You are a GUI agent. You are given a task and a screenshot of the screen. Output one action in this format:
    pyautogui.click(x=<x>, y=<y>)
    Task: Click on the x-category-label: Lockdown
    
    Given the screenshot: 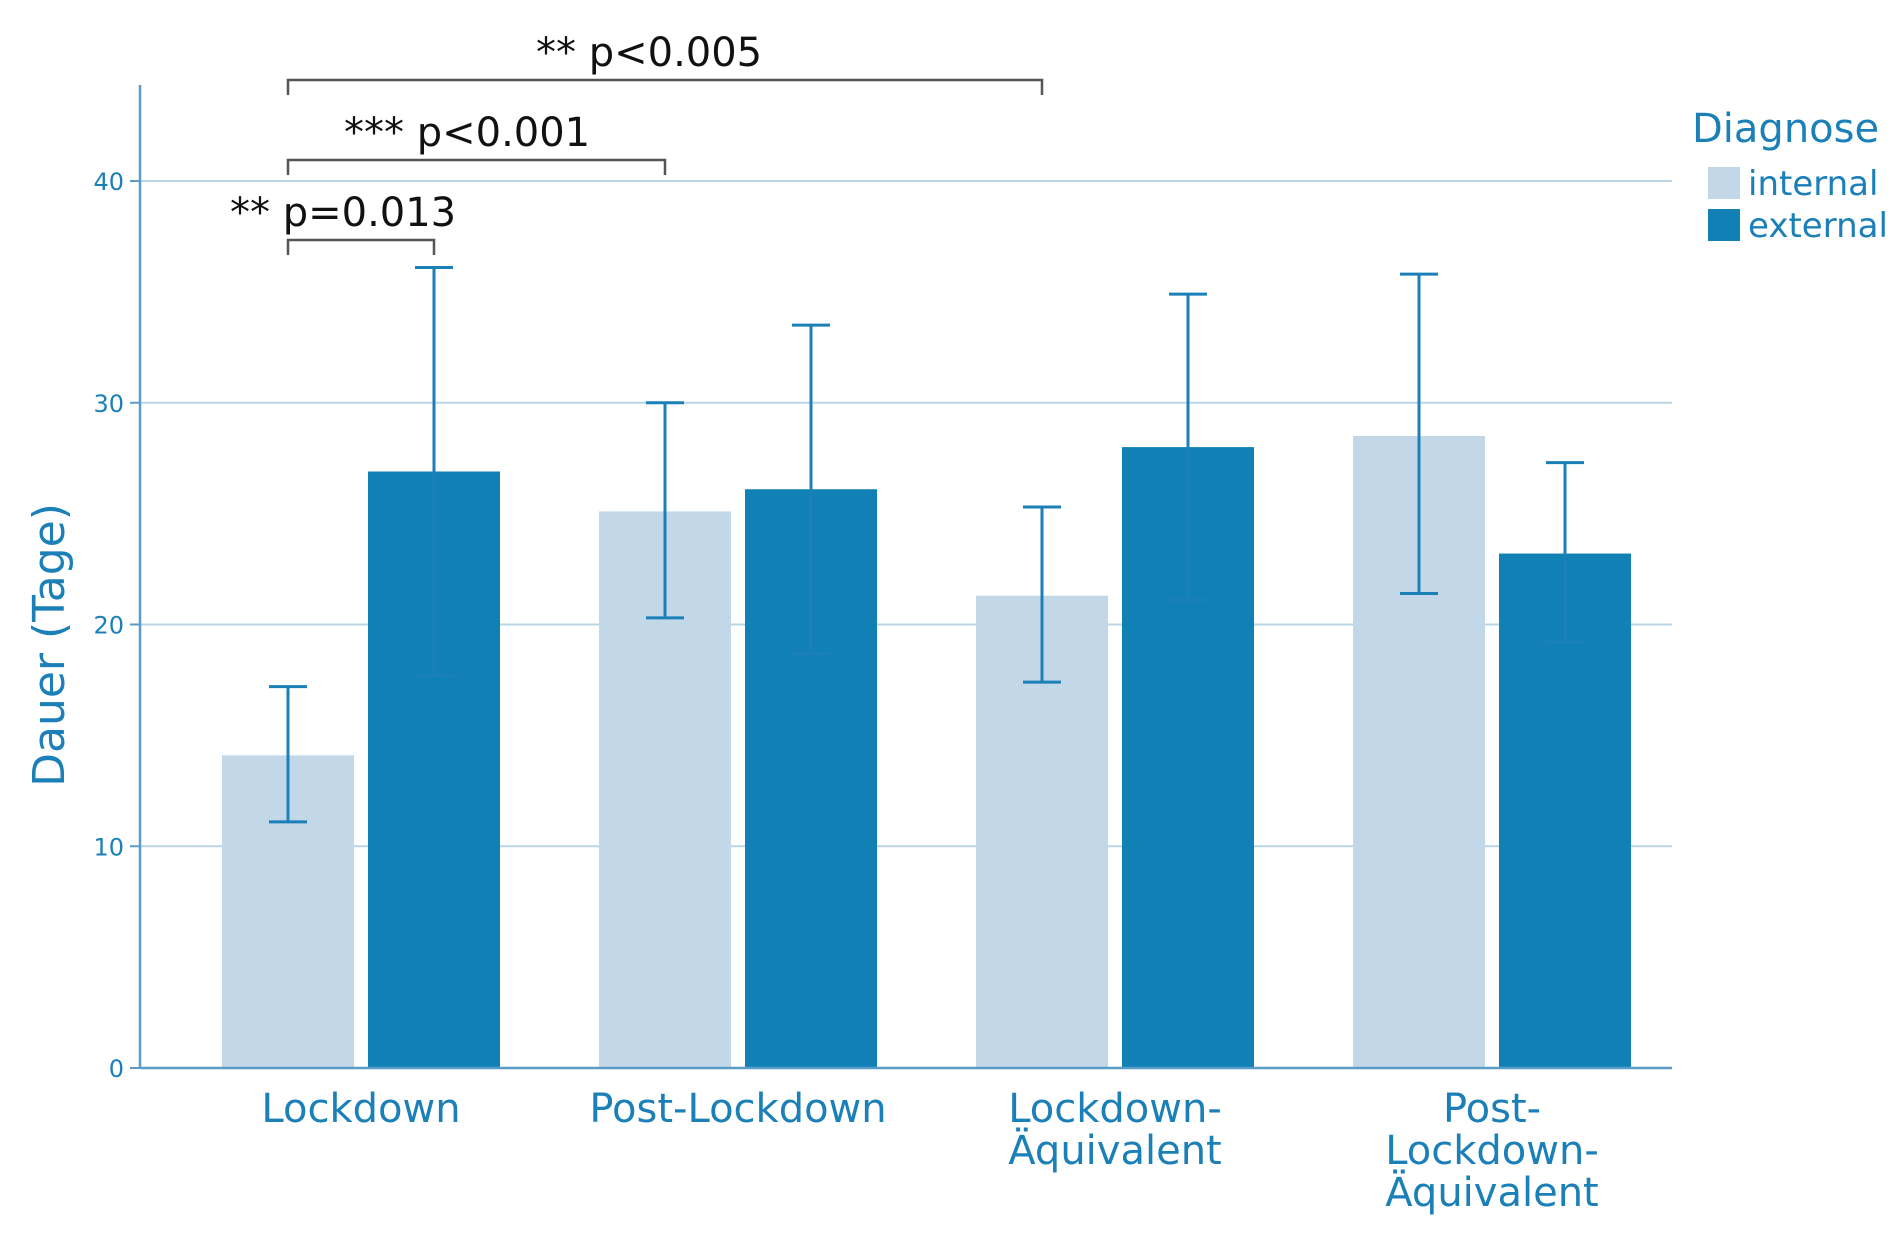 What is the action you would take?
    pyautogui.click(x=360, y=1109)
    